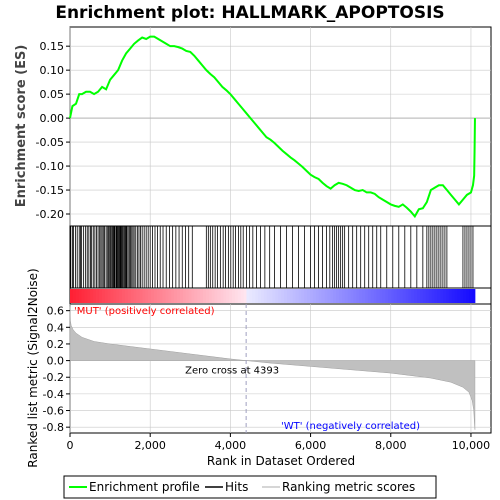 The height and width of the screenshot is (500, 500). What do you see at coordinates (144, 311) in the screenshot?
I see `positive-class-label: 'MUT' (positively correlated)` at bounding box center [144, 311].